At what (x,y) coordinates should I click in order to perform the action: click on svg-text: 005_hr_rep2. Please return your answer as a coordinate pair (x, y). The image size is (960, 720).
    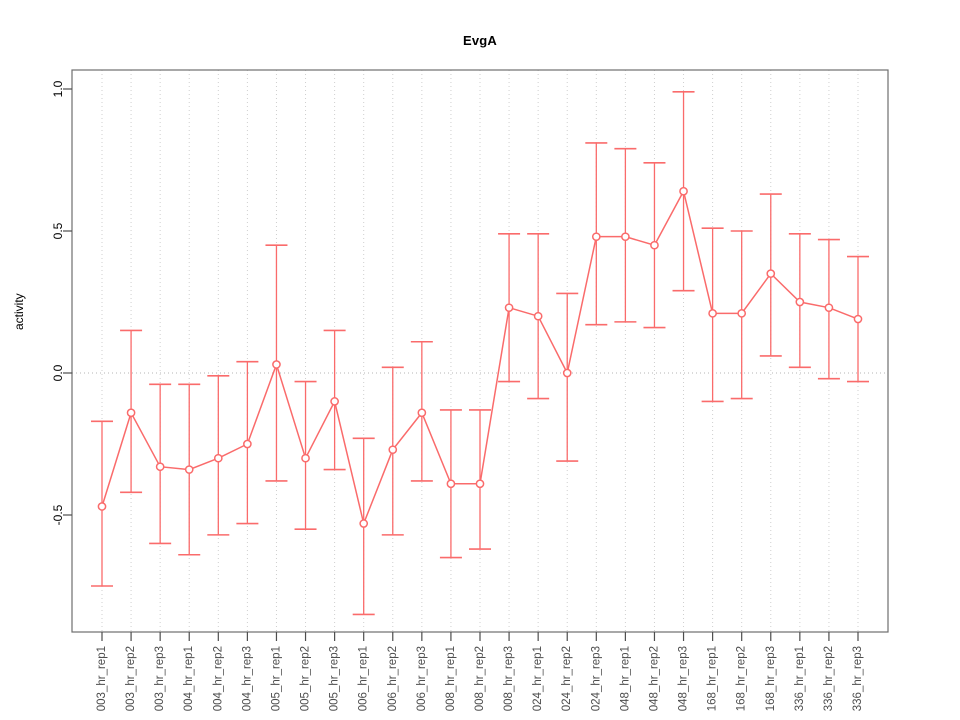
    Looking at the image, I should click on (306, 678).